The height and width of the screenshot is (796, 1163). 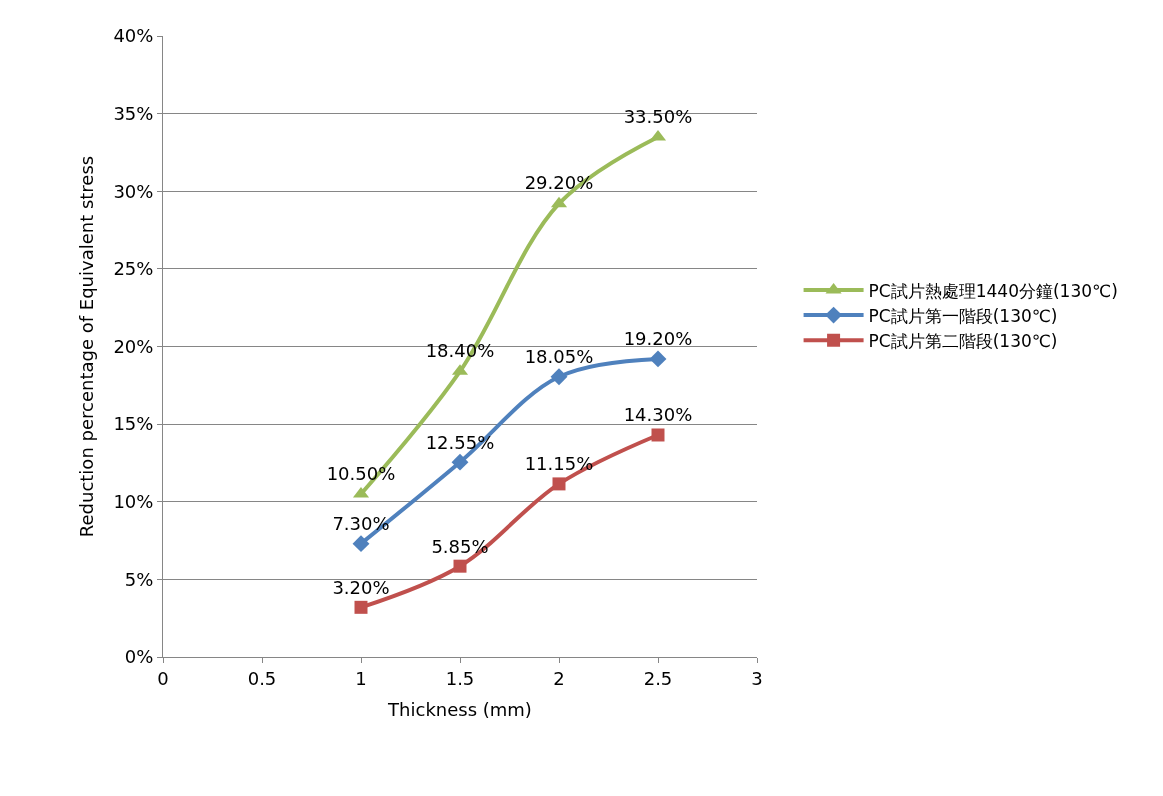 I want to click on data-label: 11.15%, so click(x=559, y=464).